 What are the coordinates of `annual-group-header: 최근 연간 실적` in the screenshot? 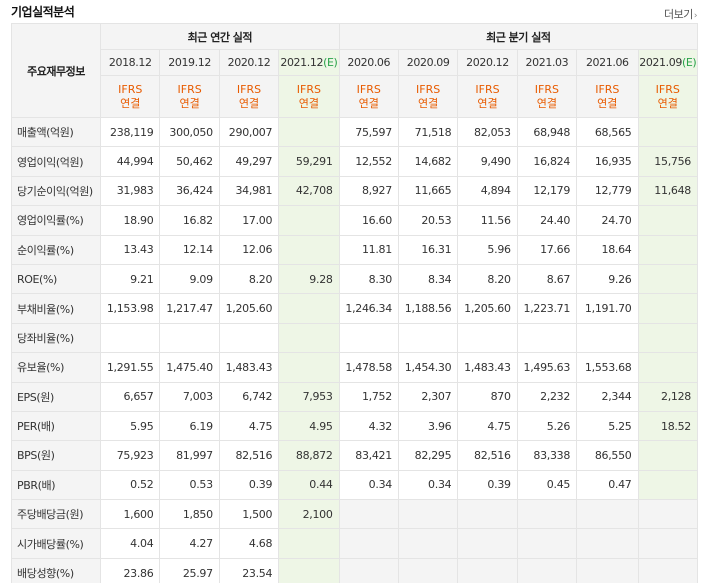 It's located at (220, 36).